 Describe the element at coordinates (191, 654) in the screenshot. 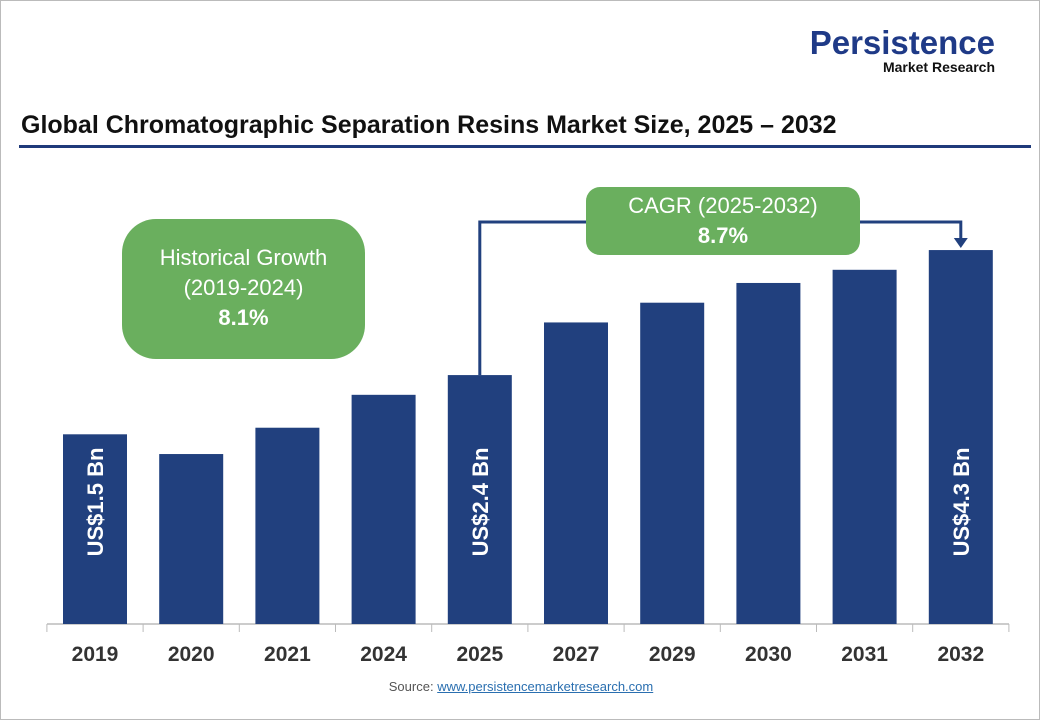

I see `x-tick-label-2020: 2020` at that location.